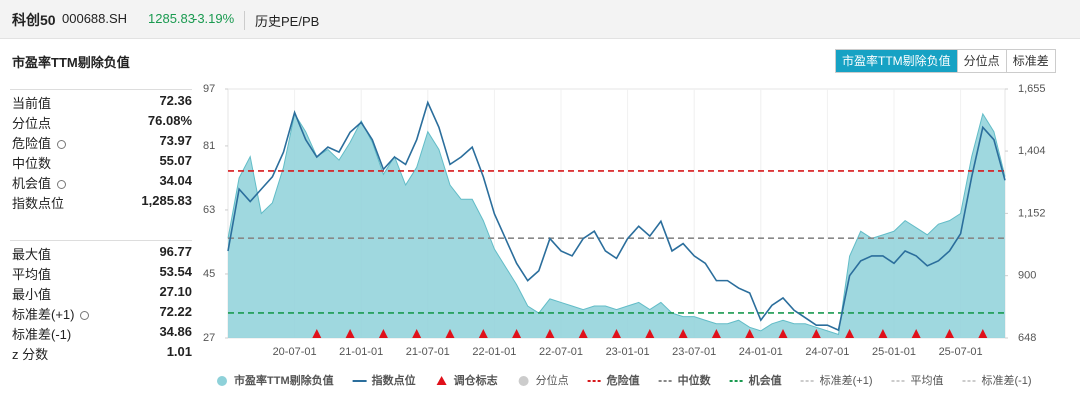 The height and width of the screenshot is (410, 1080). I want to click on stats-value: 34.04, so click(175, 180).